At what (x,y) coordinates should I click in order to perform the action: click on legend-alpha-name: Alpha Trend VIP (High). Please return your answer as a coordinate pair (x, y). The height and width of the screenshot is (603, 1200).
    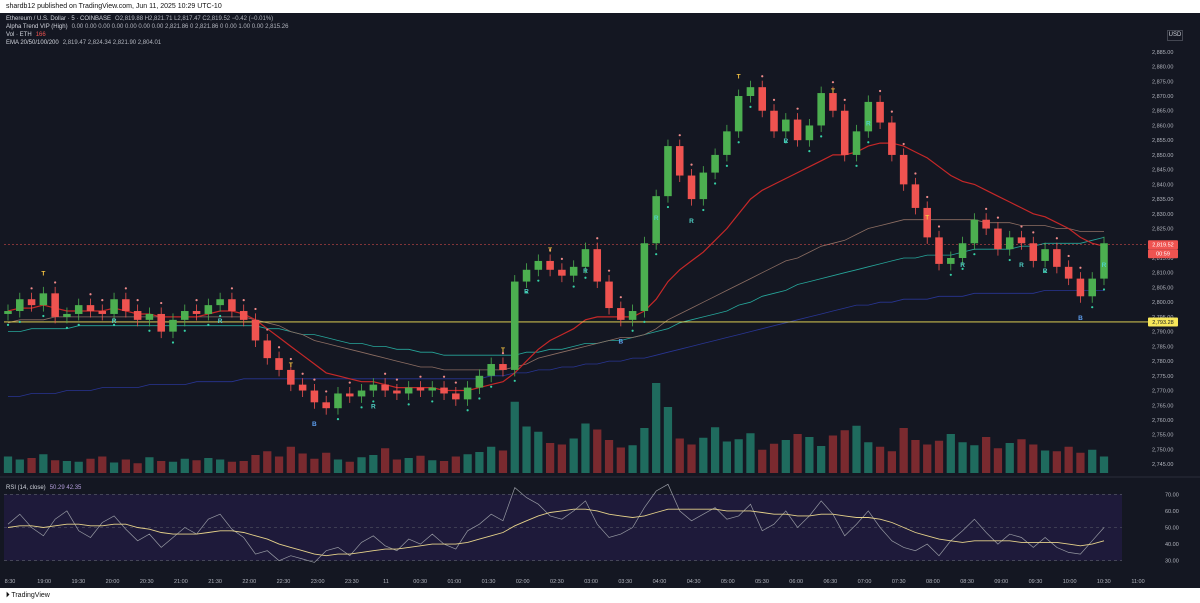
    Looking at the image, I should click on (37, 27).